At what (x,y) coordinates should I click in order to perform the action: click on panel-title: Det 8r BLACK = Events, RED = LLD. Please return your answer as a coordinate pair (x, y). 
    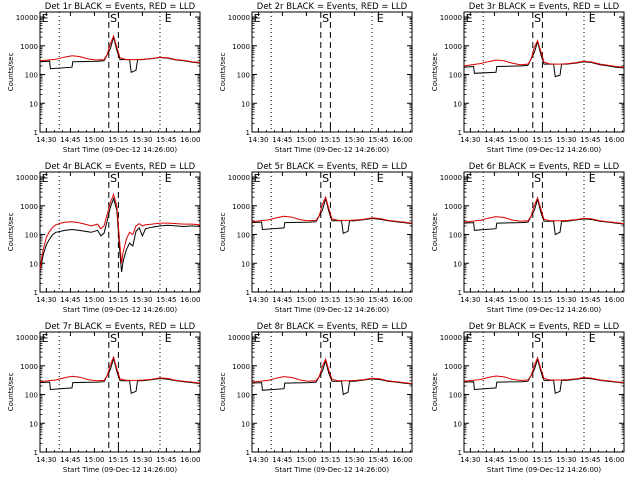
    Looking at the image, I should click on (332, 327).